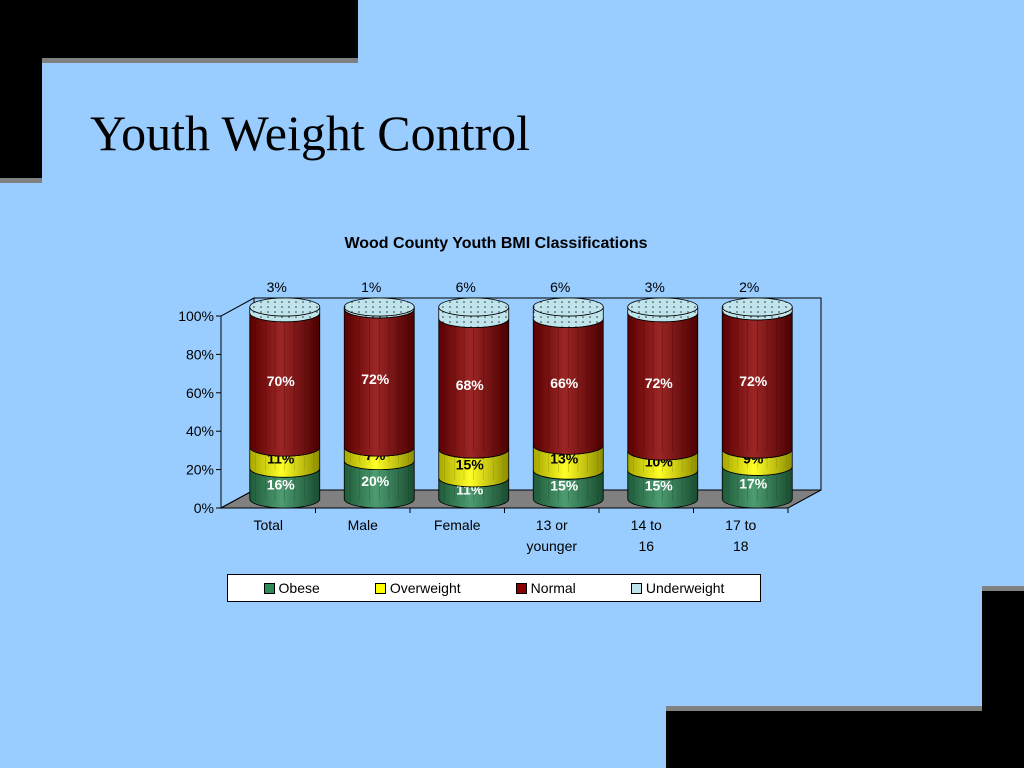 This screenshot has height=768, width=1024. What do you see at coordinates (200, 470) in the screenshot?
I see `y-tick-label-1: 20%` at bounding box center [200, 470].